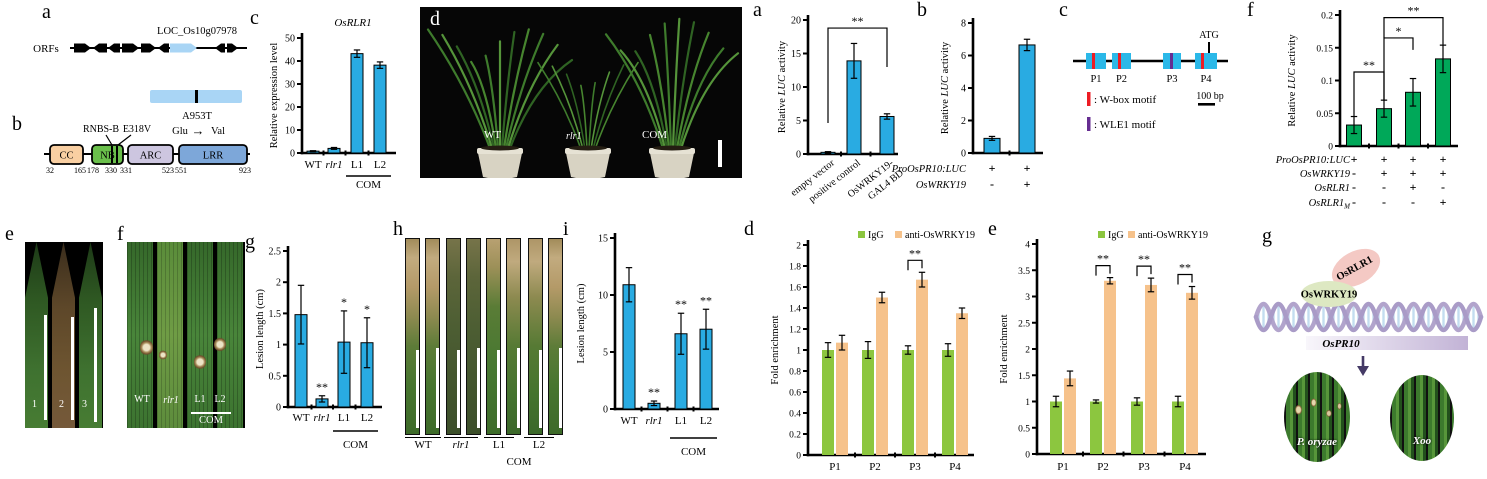  Describe the element at coordinates (795, 310) in the screenshot. I see `y-tick-label: 1.4` at that location.